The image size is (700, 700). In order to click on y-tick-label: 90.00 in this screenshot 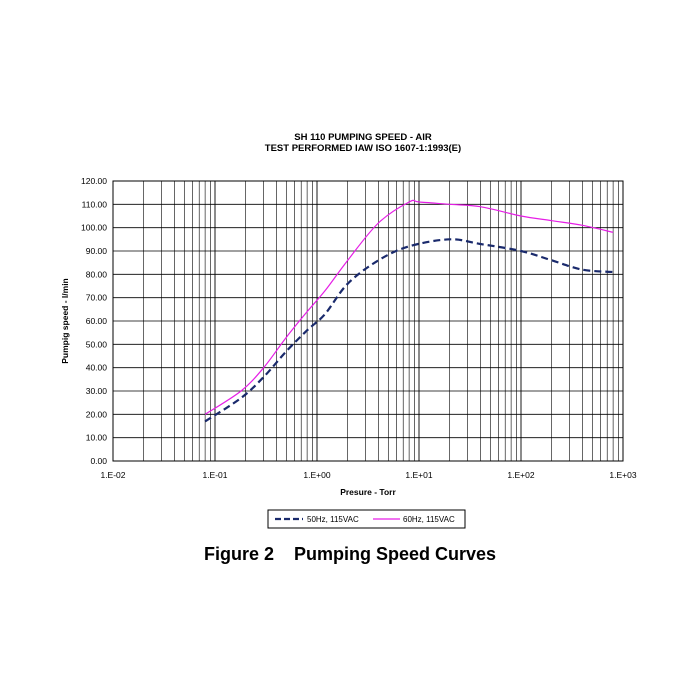, I will do `click(97, 251)`.